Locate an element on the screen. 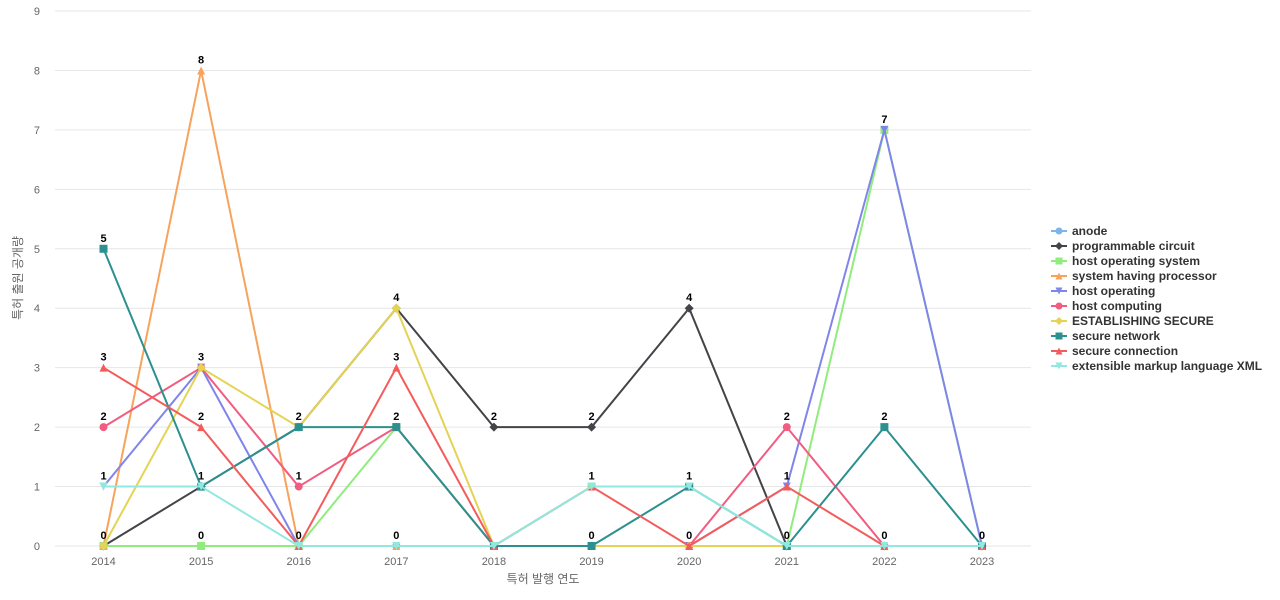  legend-item-anode: anode is located at coordinates (1079, 231).